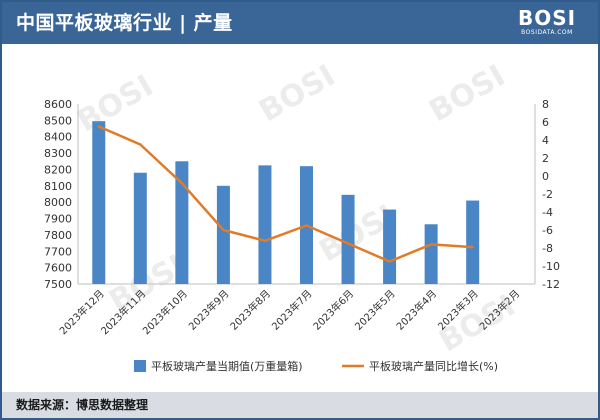 The height and width of the screenshot is (420, 600). I want to click on y-right-tick-label: -2, so click(547, 194).